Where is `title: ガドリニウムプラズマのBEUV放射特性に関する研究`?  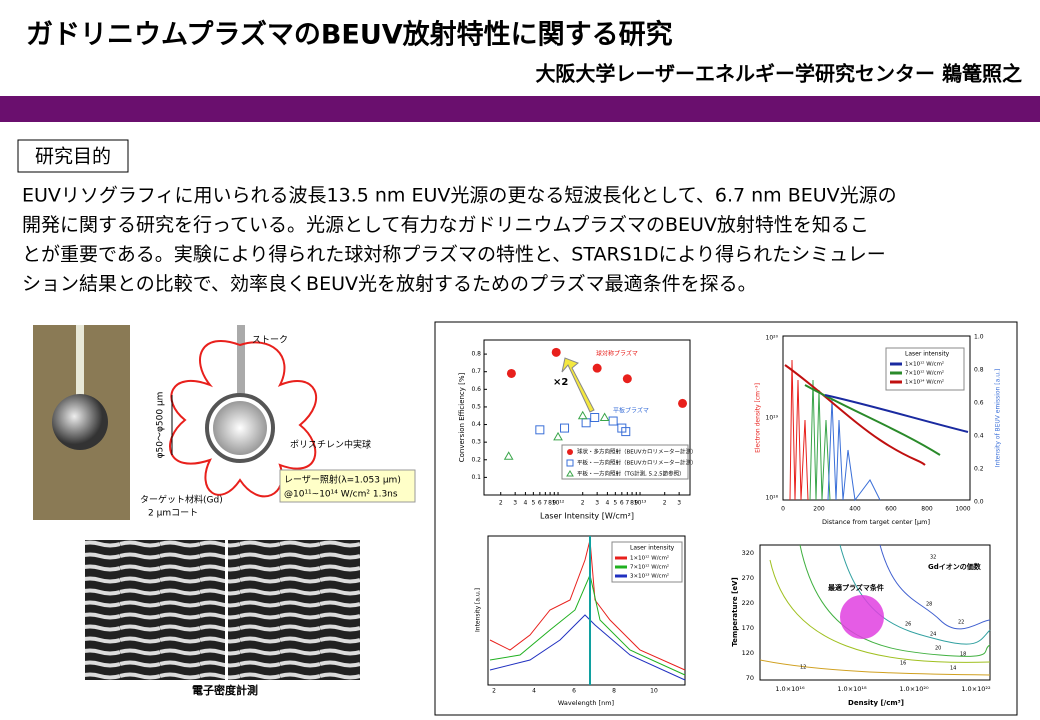 title: ガドリニウムプラズマのBEUV放射特性に関する研究 is located at coordinates (349, 35).